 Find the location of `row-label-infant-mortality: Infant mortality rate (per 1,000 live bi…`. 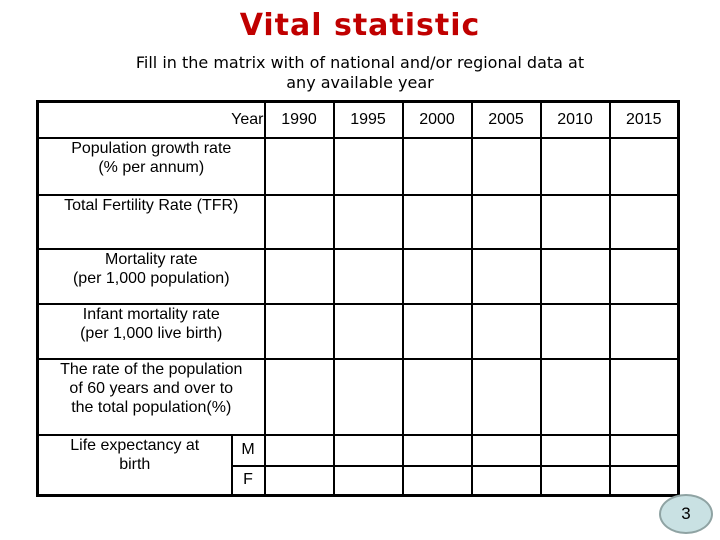

row-label-infant-mortality: Infant mortality rate (per 1,000 live bi… is located at coordinates (151, 331).